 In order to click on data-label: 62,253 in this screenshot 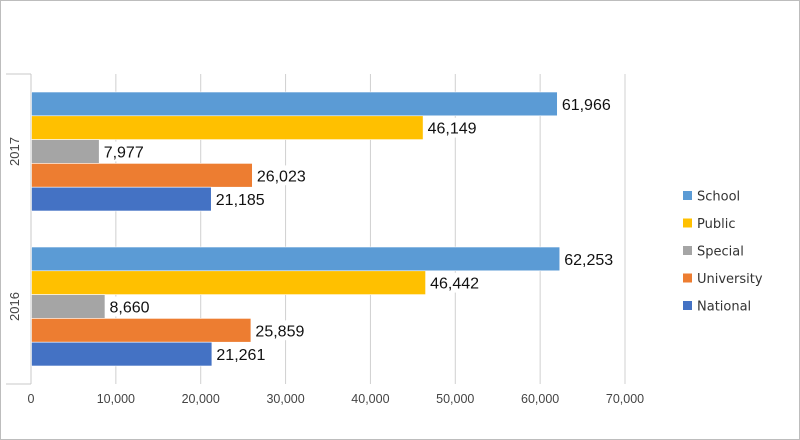, I will do `click(588, 260)`.